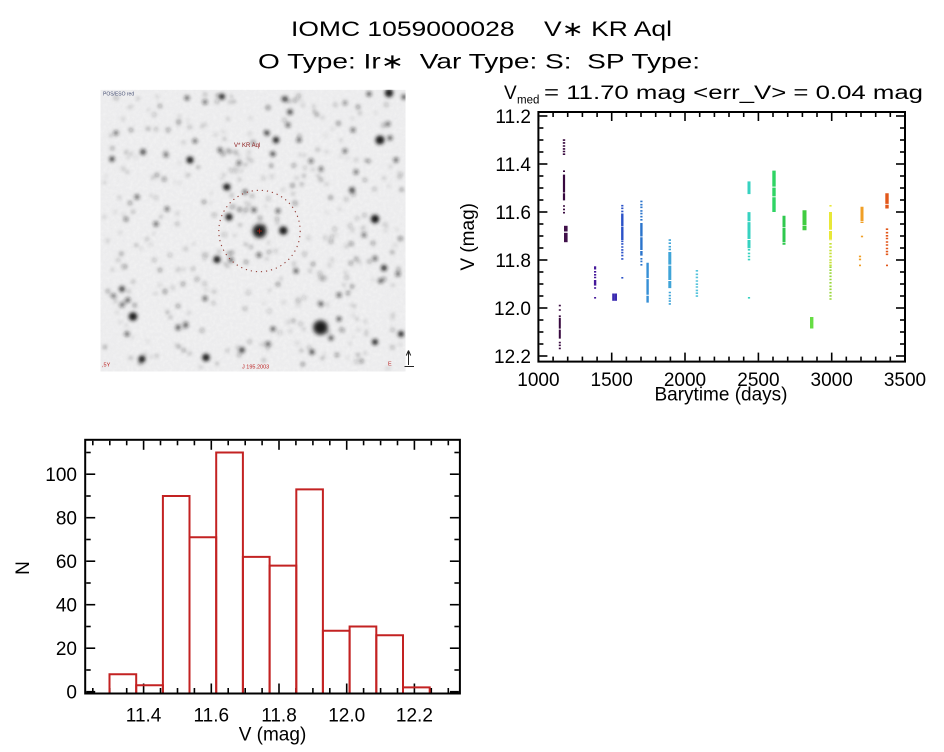 Image resolution: width=944 pixels, height=752 pixels. What do you see at coordinates (758, 380) in the screenshot?
I see `svg-text: 2500` at bounding box center [758, 380].